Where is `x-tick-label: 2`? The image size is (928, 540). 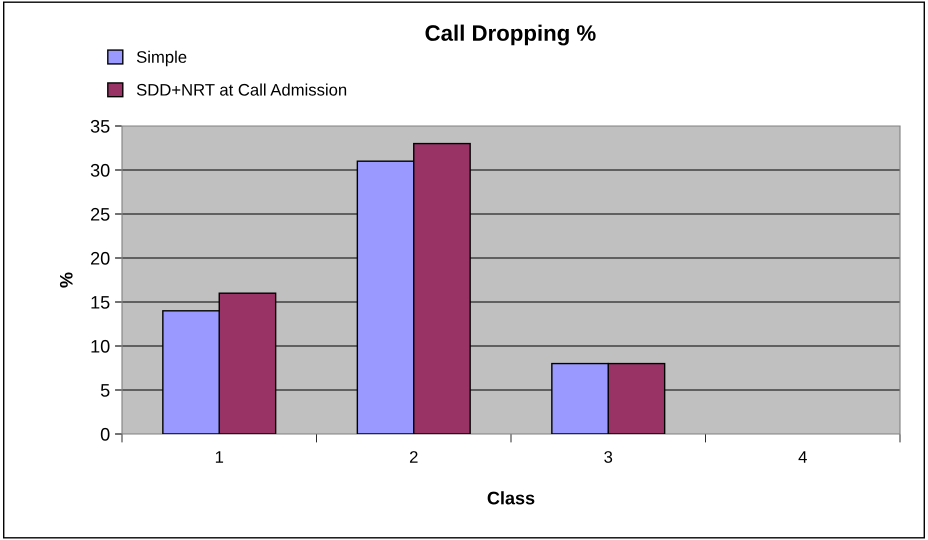
x-tick-label: 2 is located at coordinates (414, 457).